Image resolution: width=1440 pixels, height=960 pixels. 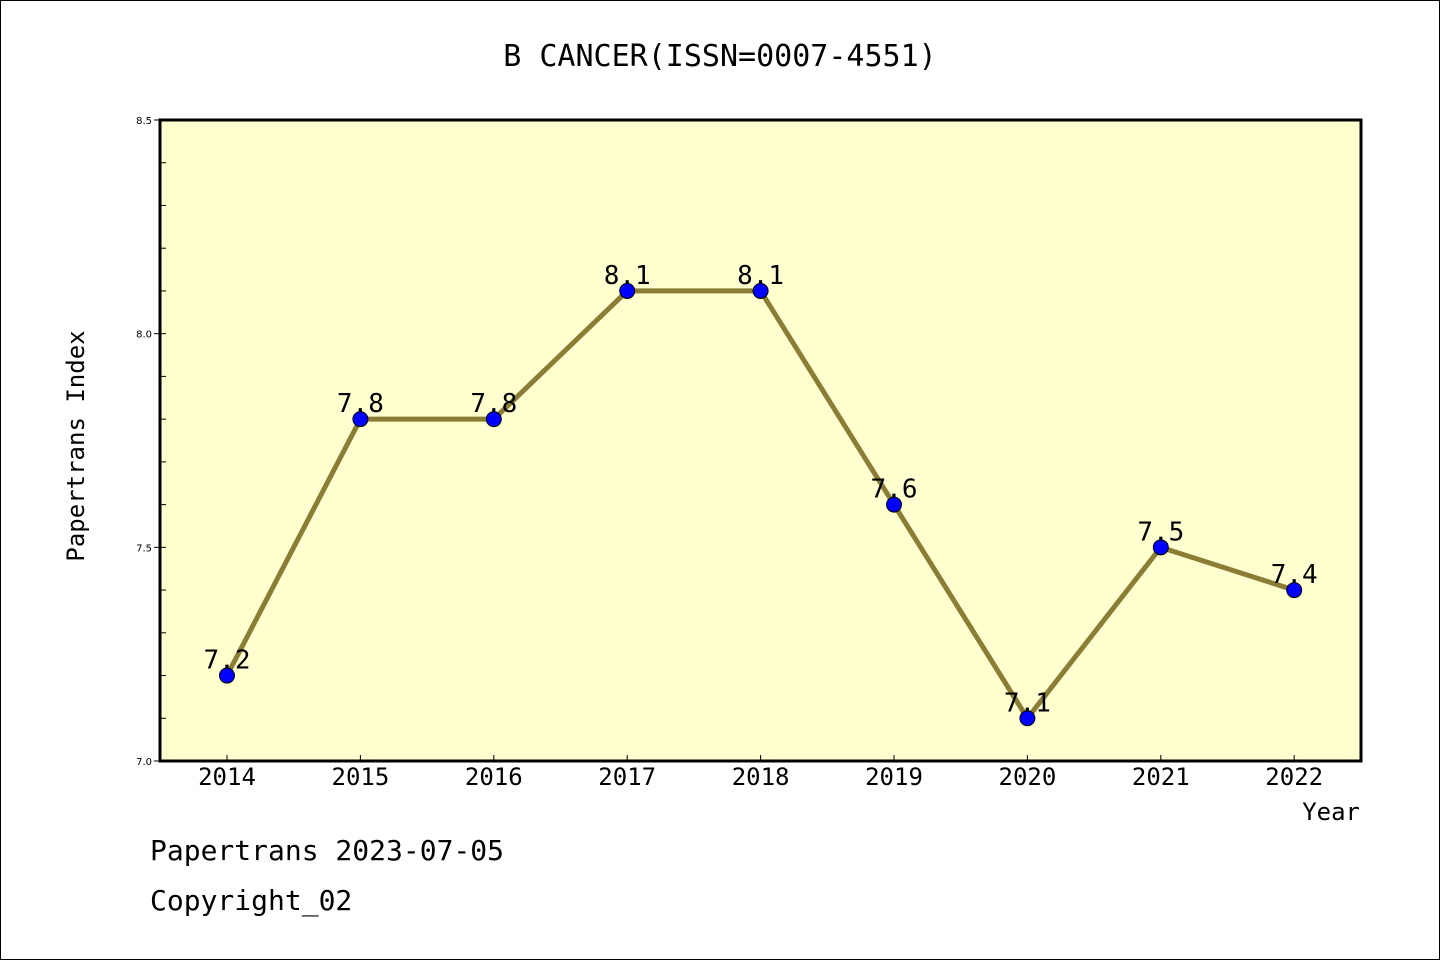 I want to click on y-axis-label: Papertrans Index, so click(x=76, y=445).